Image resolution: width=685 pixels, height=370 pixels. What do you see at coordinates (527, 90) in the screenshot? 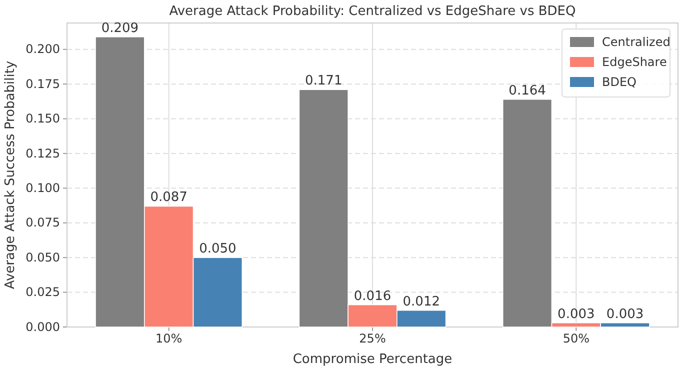
I see `data-label: 0.164` at bounding box center [527, 90].